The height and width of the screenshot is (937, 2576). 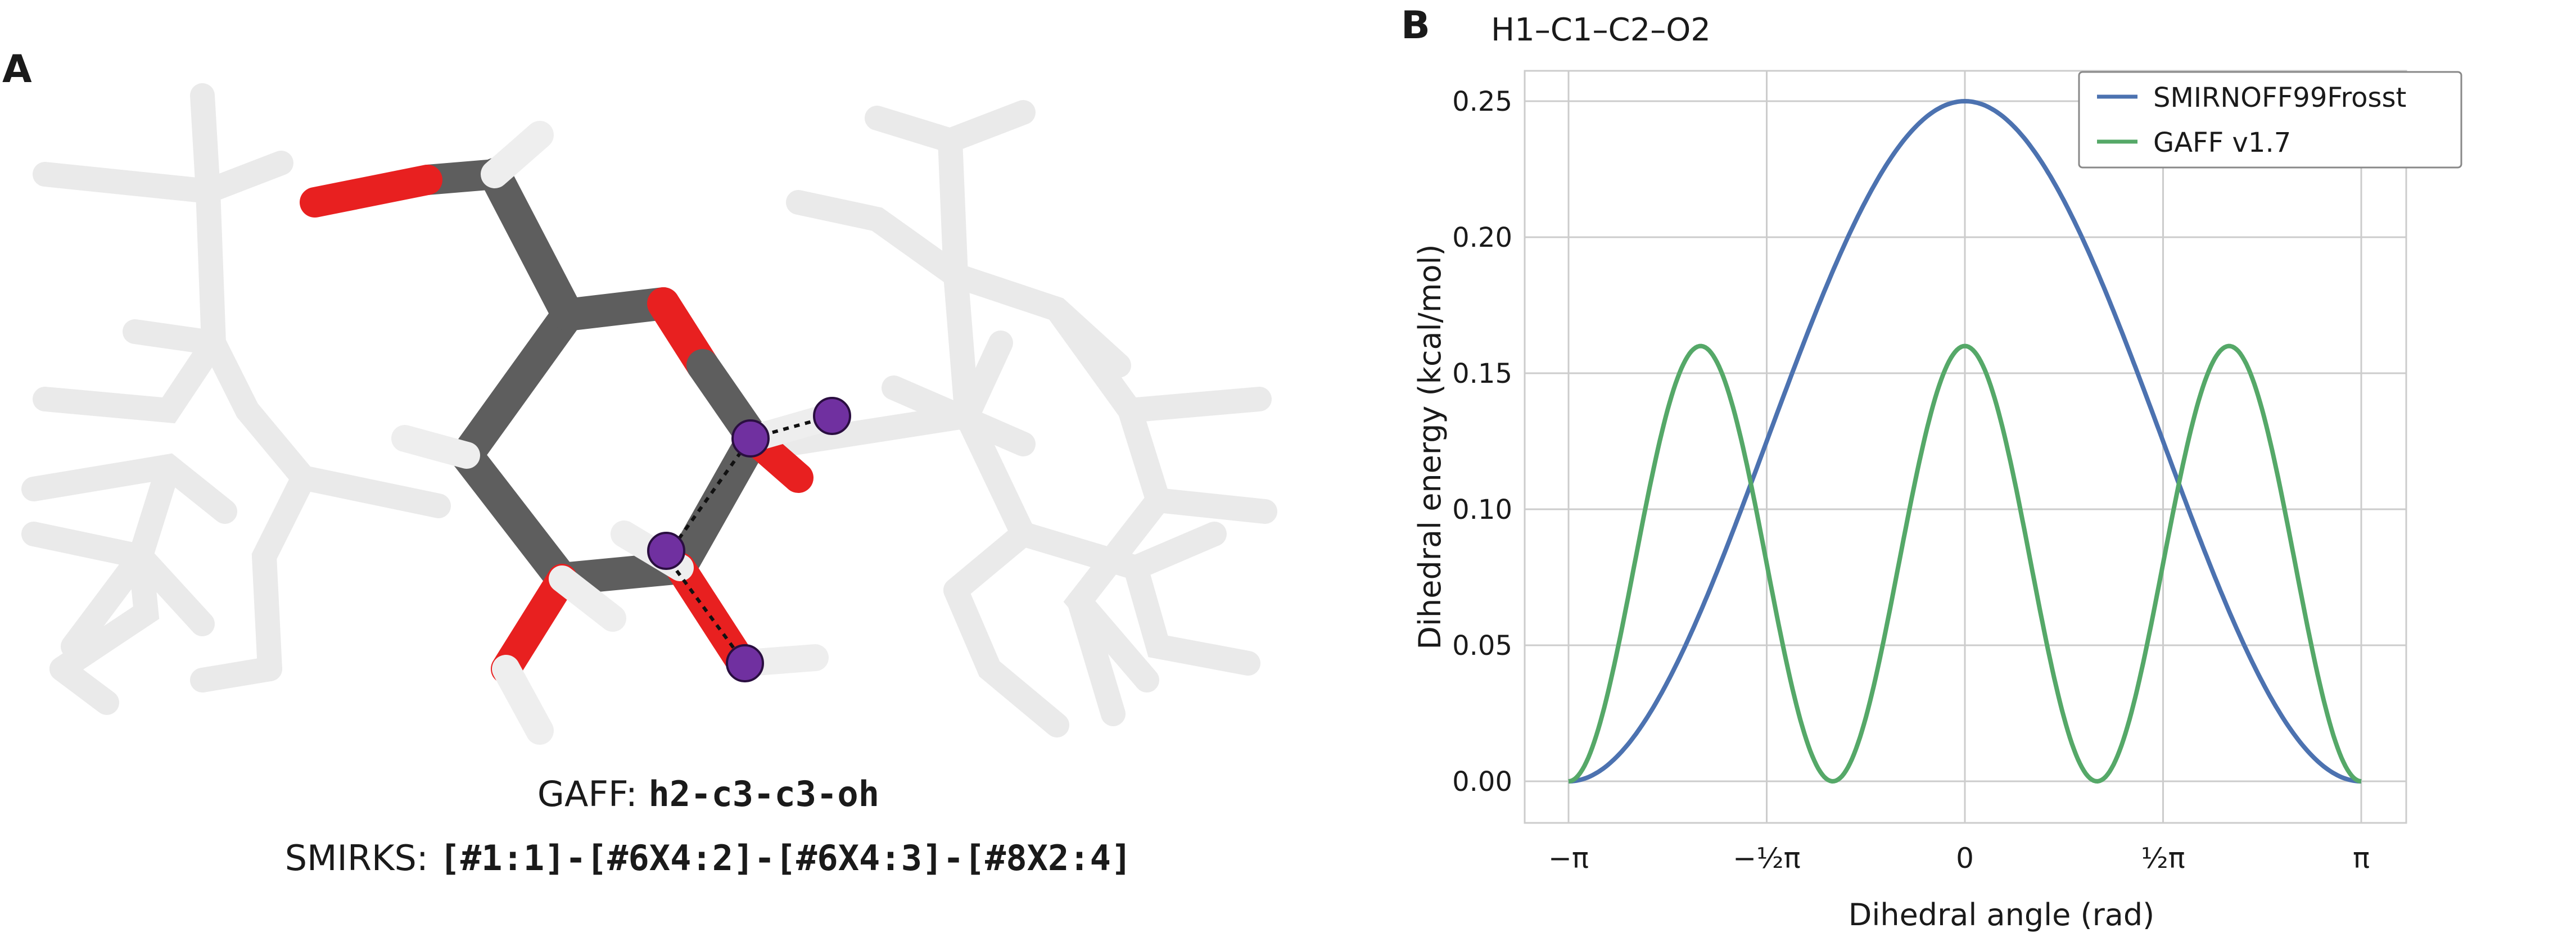 I want to click on dihedral-atoms, so click(x=749, y=539).